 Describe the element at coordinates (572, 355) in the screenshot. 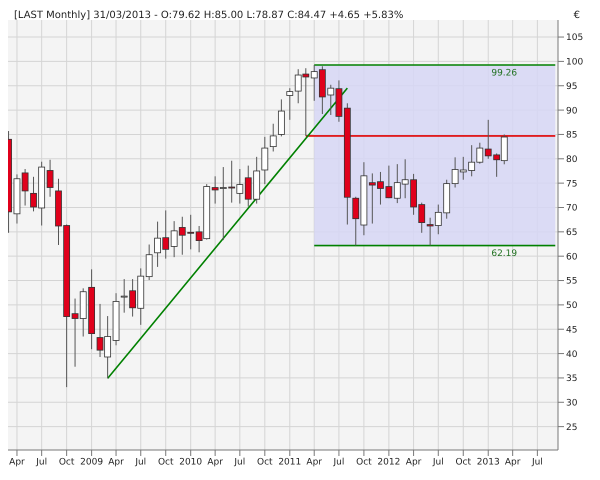

I see `y-tick-label: 40` at that location.